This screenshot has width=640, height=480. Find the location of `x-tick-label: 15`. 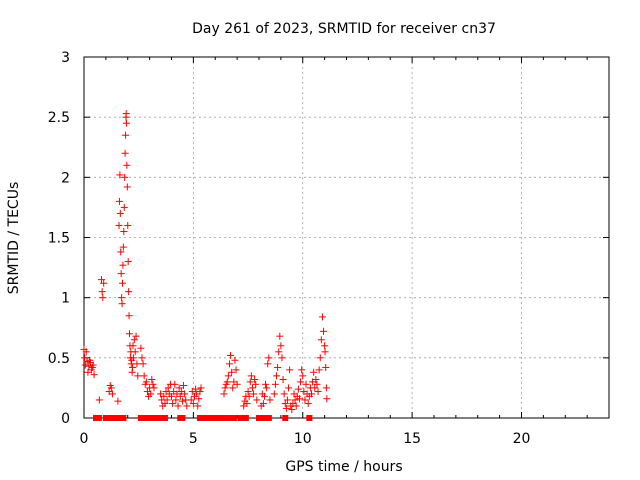

x-tick-label: 15 is located at coordinates (412, 439).